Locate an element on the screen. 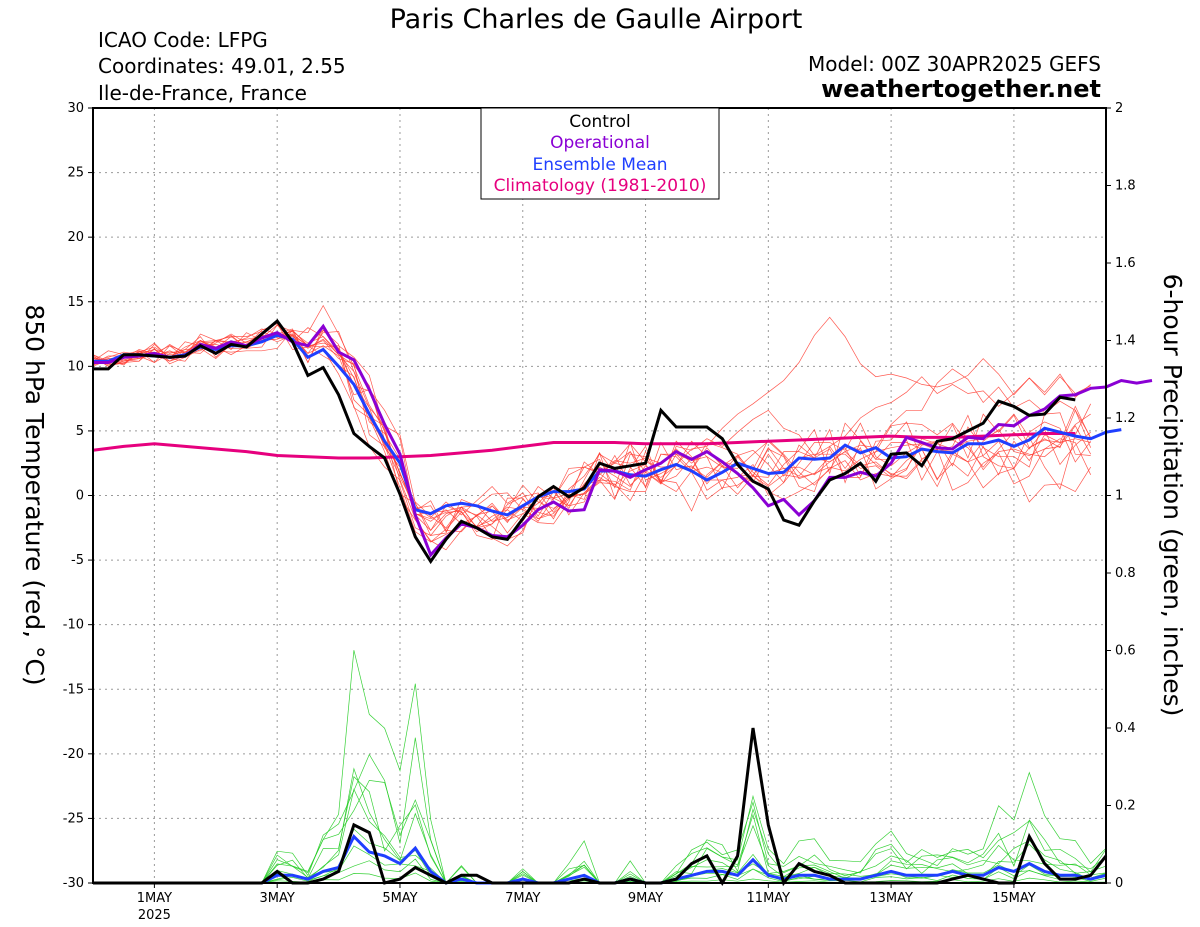  y-right-tick-label: 1.8 is located at coordinates (1125, 186).